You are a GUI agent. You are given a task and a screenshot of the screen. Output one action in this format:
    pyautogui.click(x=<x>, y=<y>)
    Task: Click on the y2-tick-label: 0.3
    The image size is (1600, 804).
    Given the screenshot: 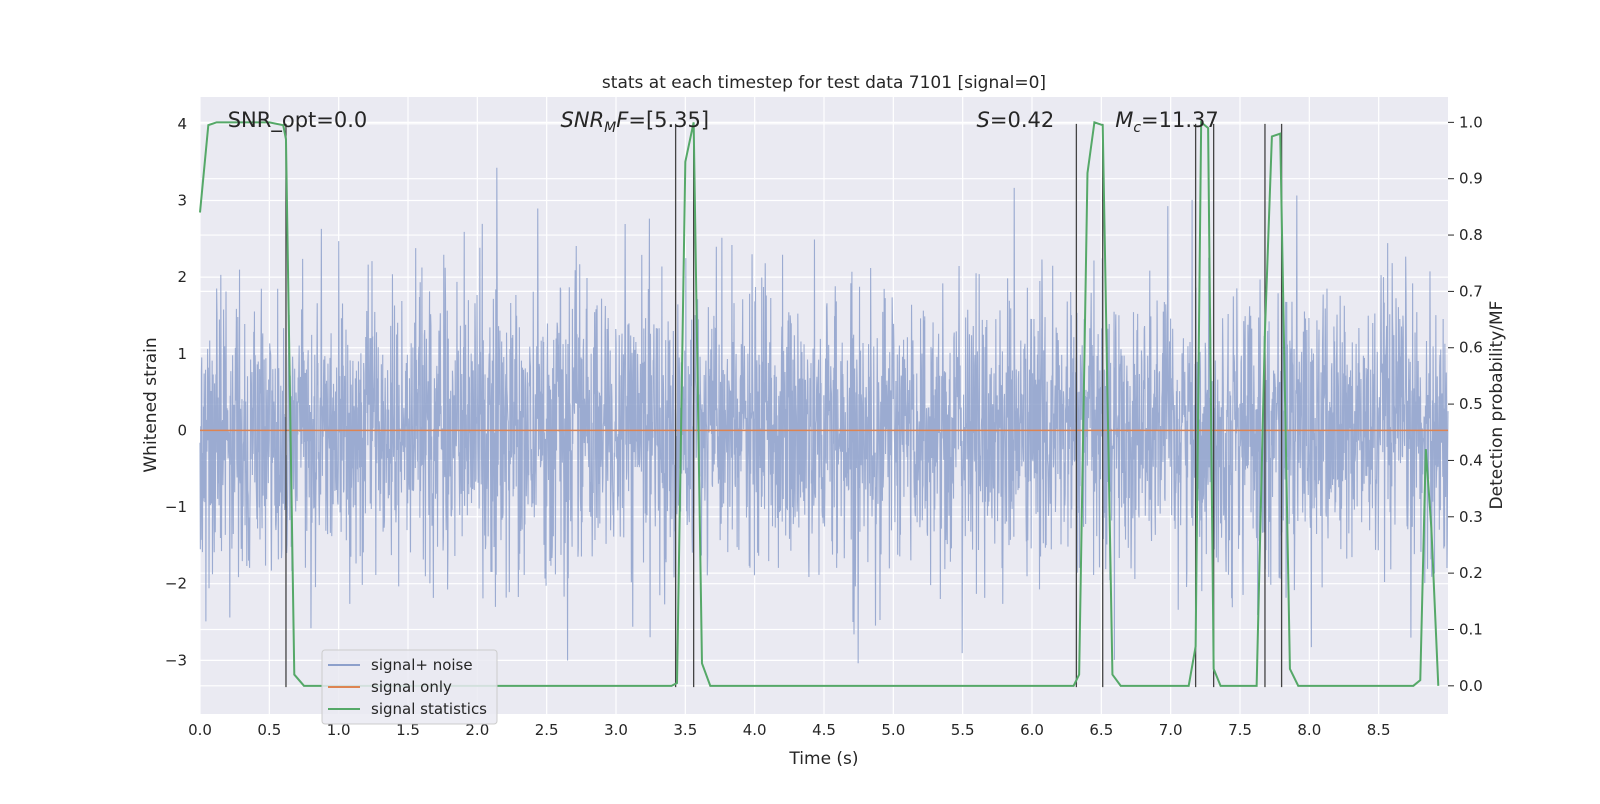 What is the action you would take?
    pyautogui.click(x=1471, y=517)
    